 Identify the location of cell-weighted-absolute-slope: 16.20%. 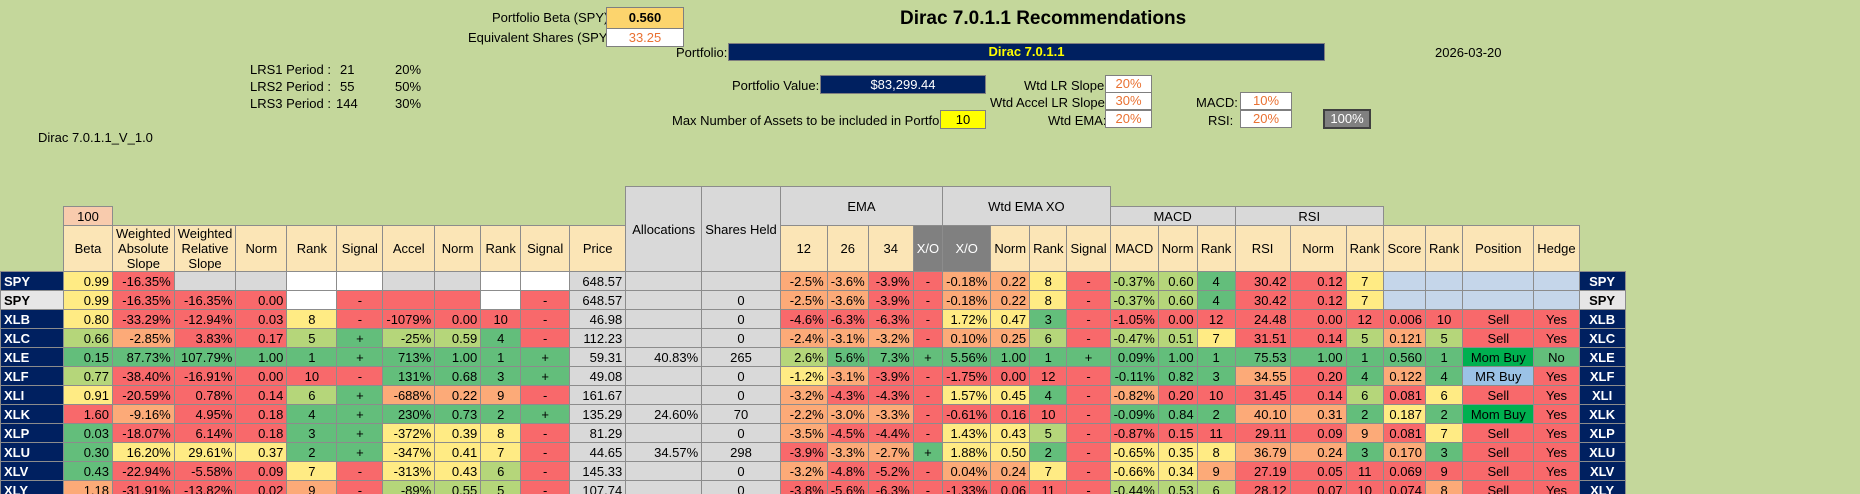
(143, 452).